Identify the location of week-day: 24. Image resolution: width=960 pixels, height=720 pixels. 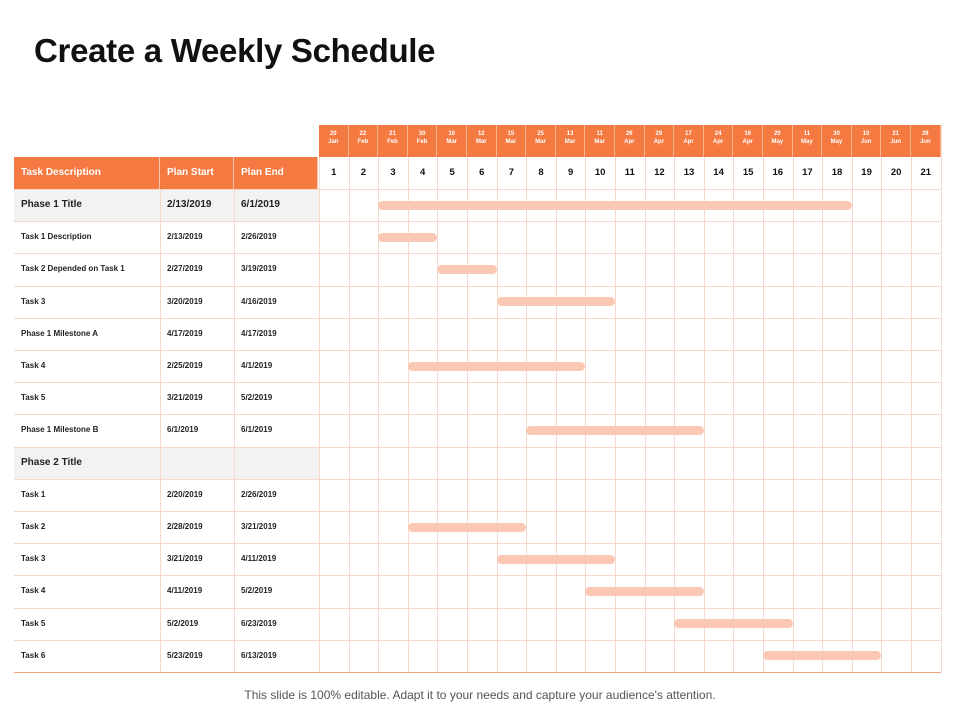
(718, 134).